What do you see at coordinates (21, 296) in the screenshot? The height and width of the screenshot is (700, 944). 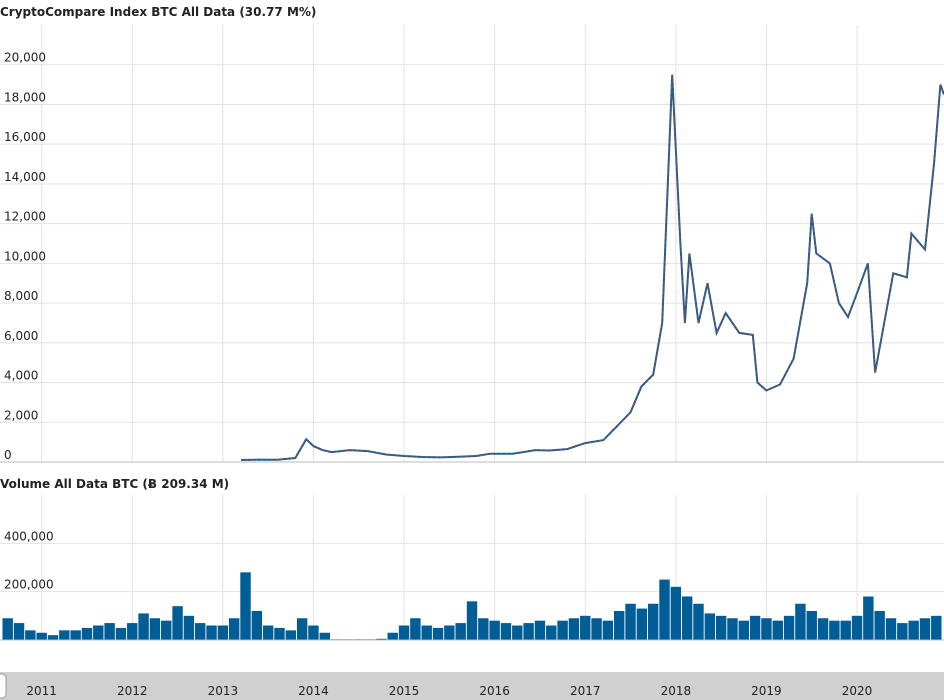 I see `y-tick-label: 8,000` at bounding box center [21, 296].